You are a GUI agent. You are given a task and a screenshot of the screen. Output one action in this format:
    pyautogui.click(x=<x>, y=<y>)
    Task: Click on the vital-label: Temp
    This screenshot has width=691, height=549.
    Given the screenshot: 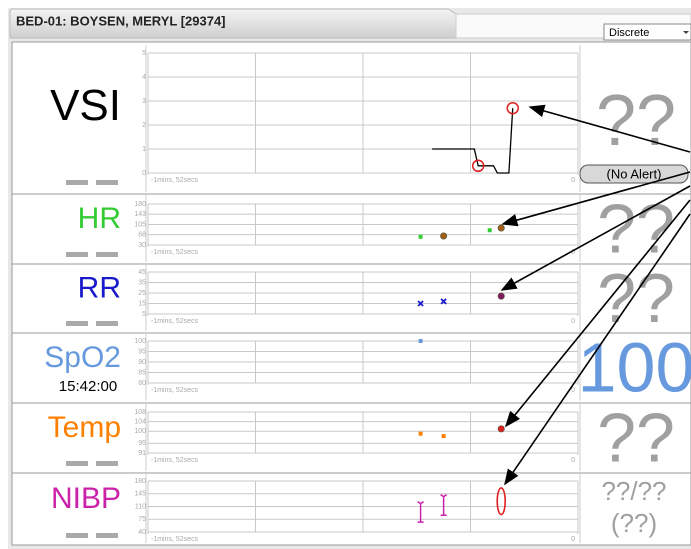 What is the action you would take?
    pyautogui.click(x=84, y=427)
    